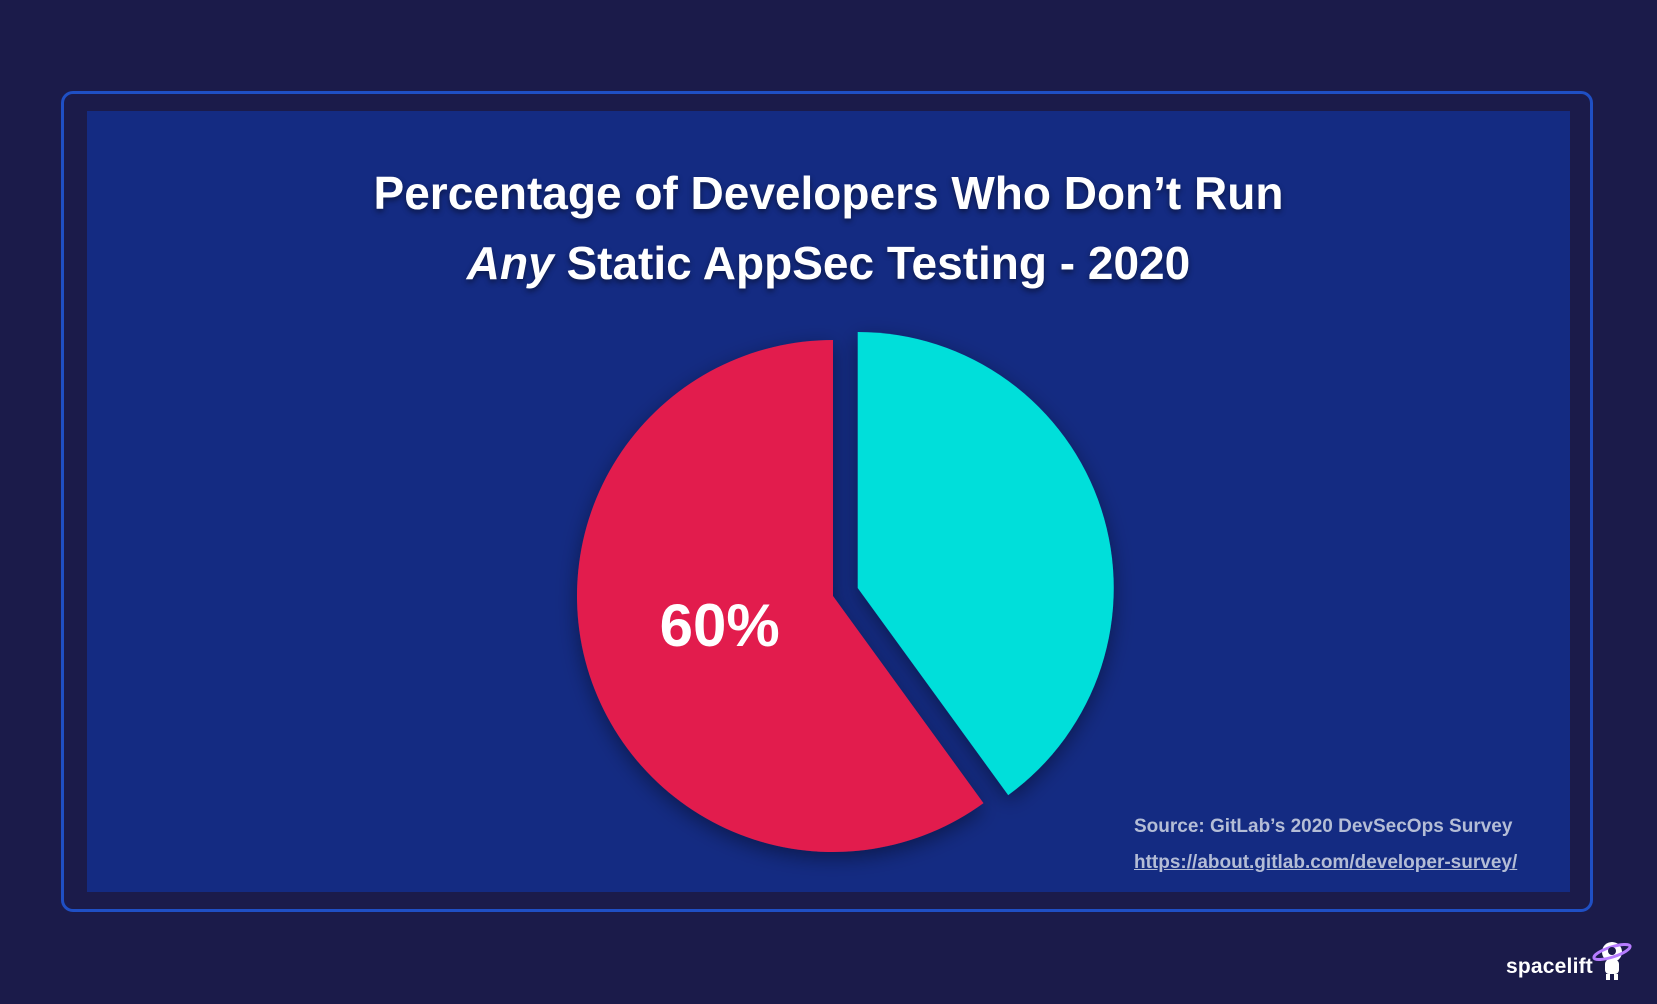 Image resolution: width=1657 pixels, height=1004 pixels. What do you see at coordinates (1612, 961) in the screenshot?
I see `astronaut-planet-icon` at bounding box center [1612, 961].